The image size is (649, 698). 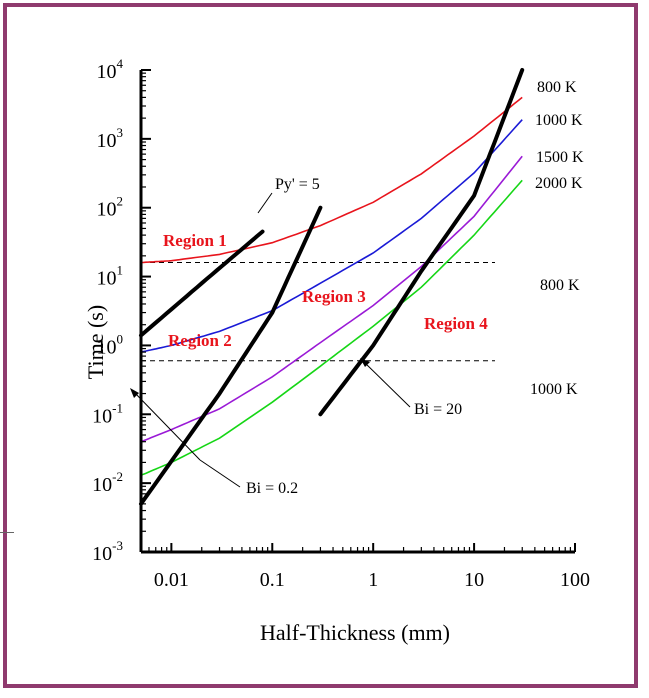 What do you see at coordinates (265, 203) in the screenshot?
I see `annotation-leader-py` at bounding box center [265, 203].